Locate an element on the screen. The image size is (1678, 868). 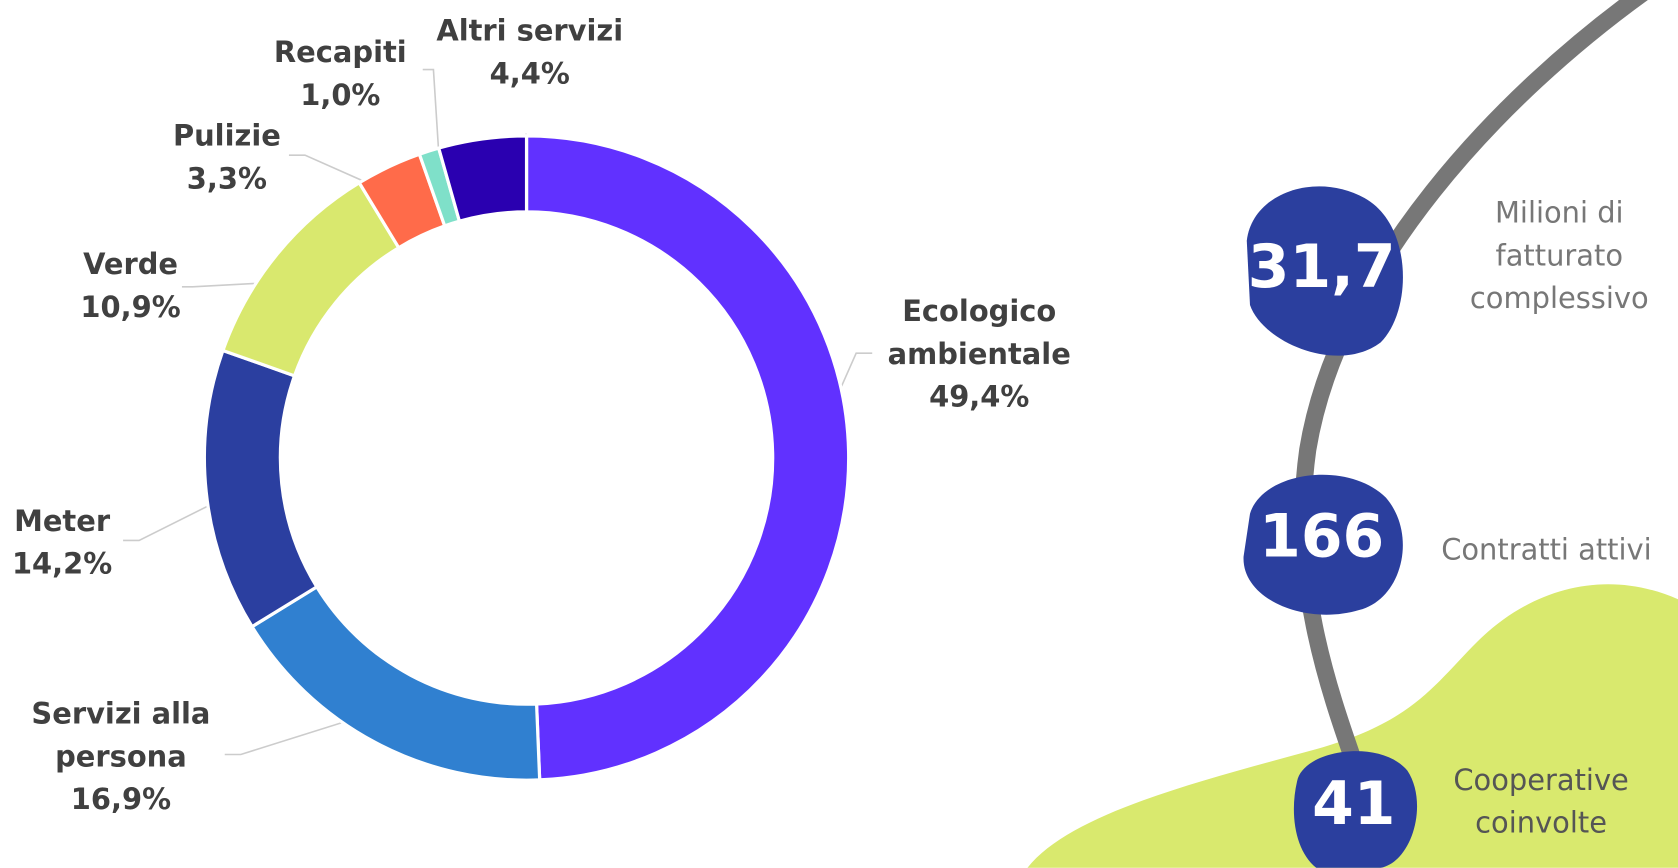
stat-label: Contratti attivi is located at coordinates (1546, 551).